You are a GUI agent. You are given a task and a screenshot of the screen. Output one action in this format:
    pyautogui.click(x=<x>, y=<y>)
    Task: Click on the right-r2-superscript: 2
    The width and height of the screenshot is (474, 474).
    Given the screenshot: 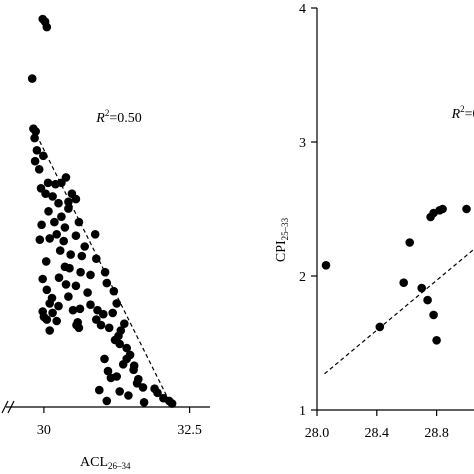 What is the action you would take?
    pyautogui.click(x=462, y=109)
    